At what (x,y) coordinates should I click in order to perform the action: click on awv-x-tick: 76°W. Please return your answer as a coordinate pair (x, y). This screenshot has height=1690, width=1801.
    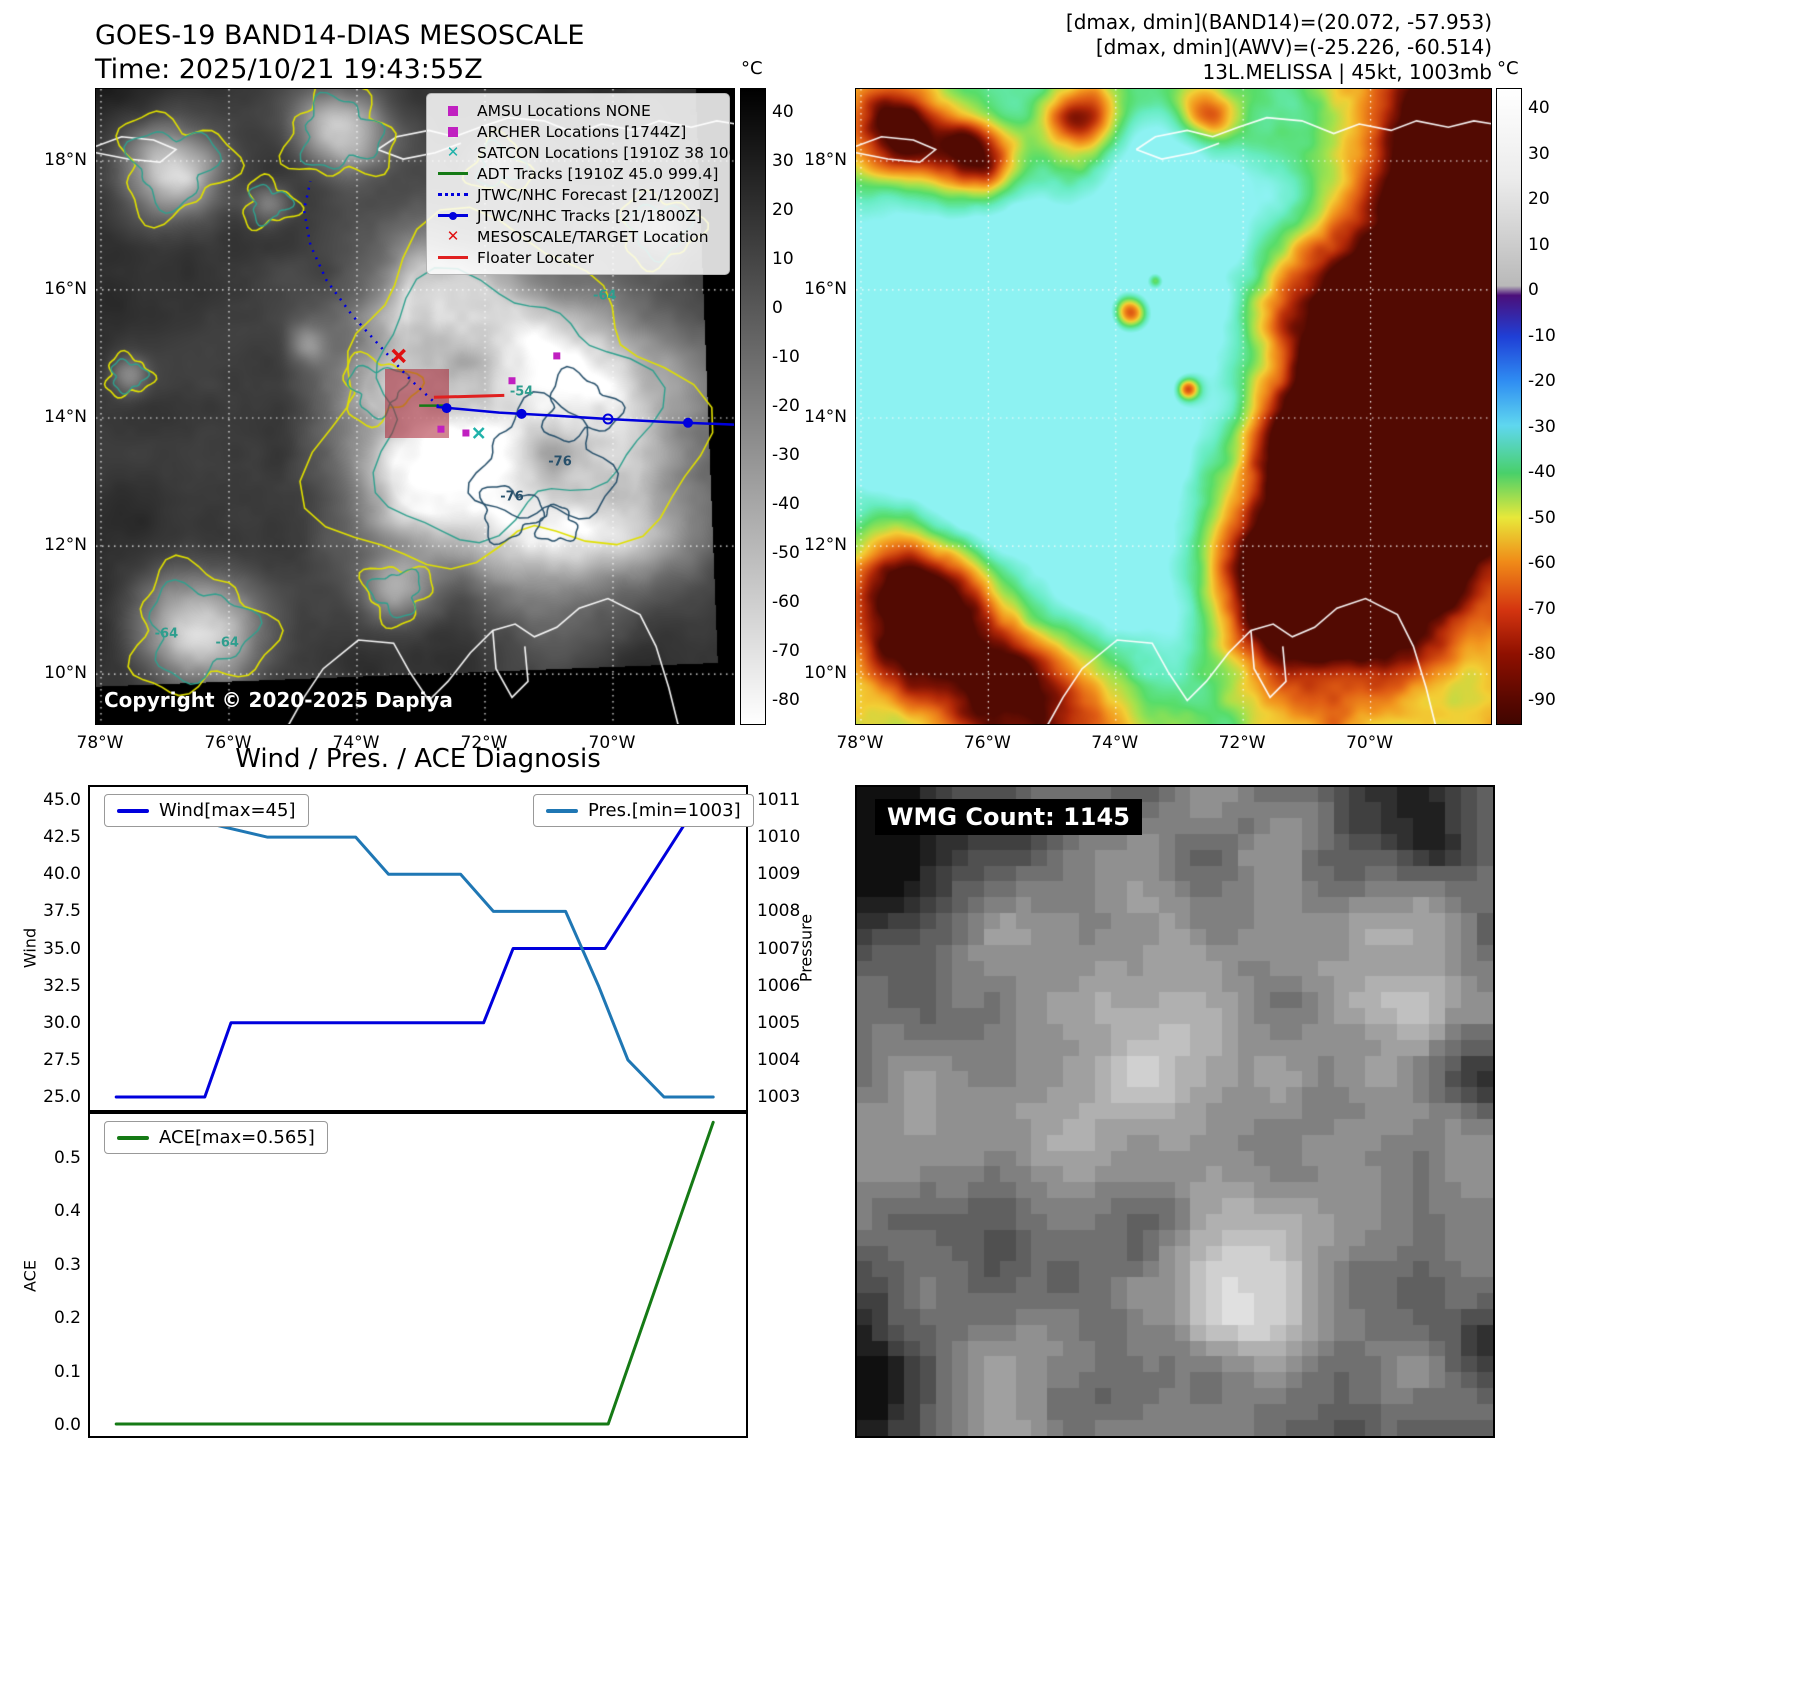
    Looking at the image, I should click on (987, 743).